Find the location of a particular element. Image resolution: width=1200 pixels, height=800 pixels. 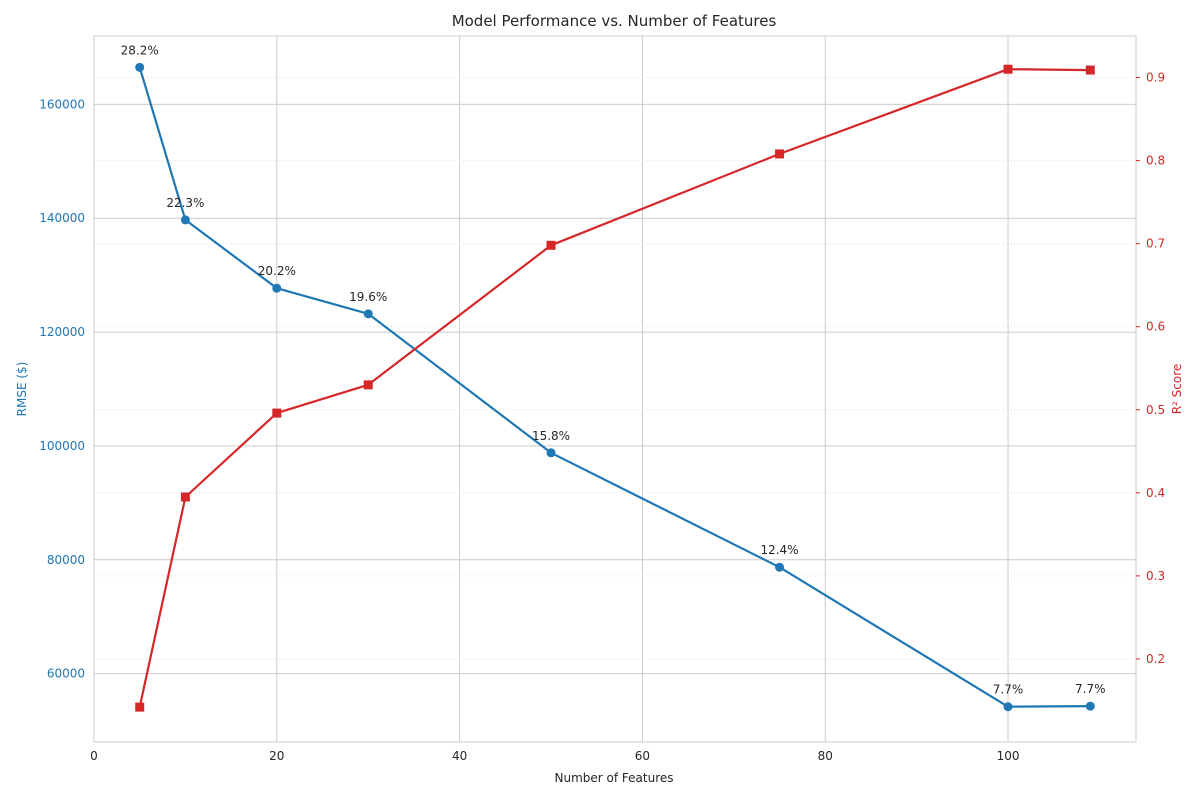

rmse-data-label: 12.4% is located at coordinates (779, 550).